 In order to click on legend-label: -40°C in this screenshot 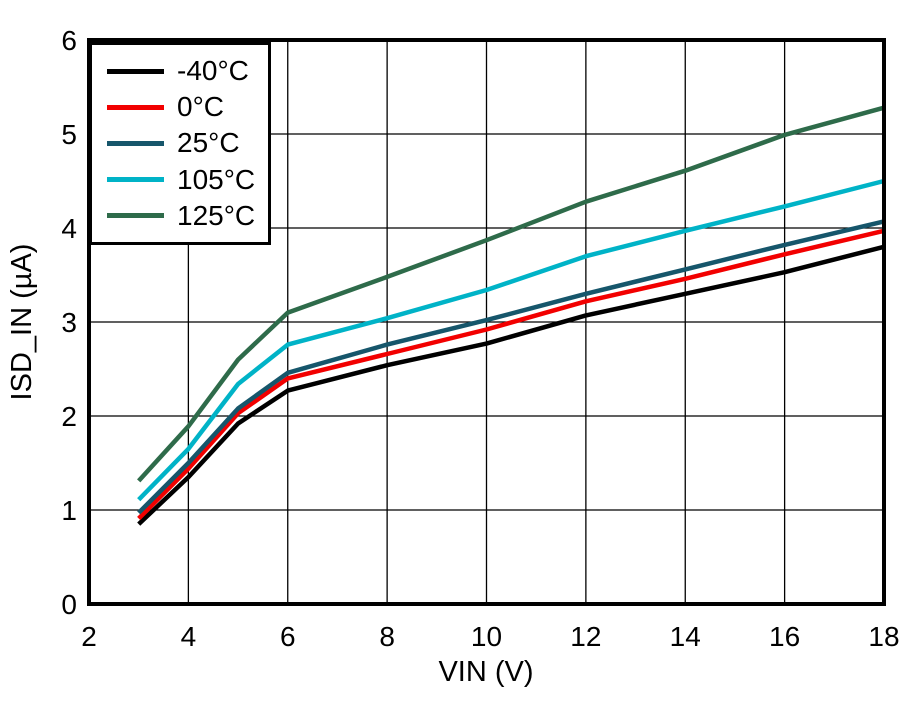, I will do `click(213, 71)`.